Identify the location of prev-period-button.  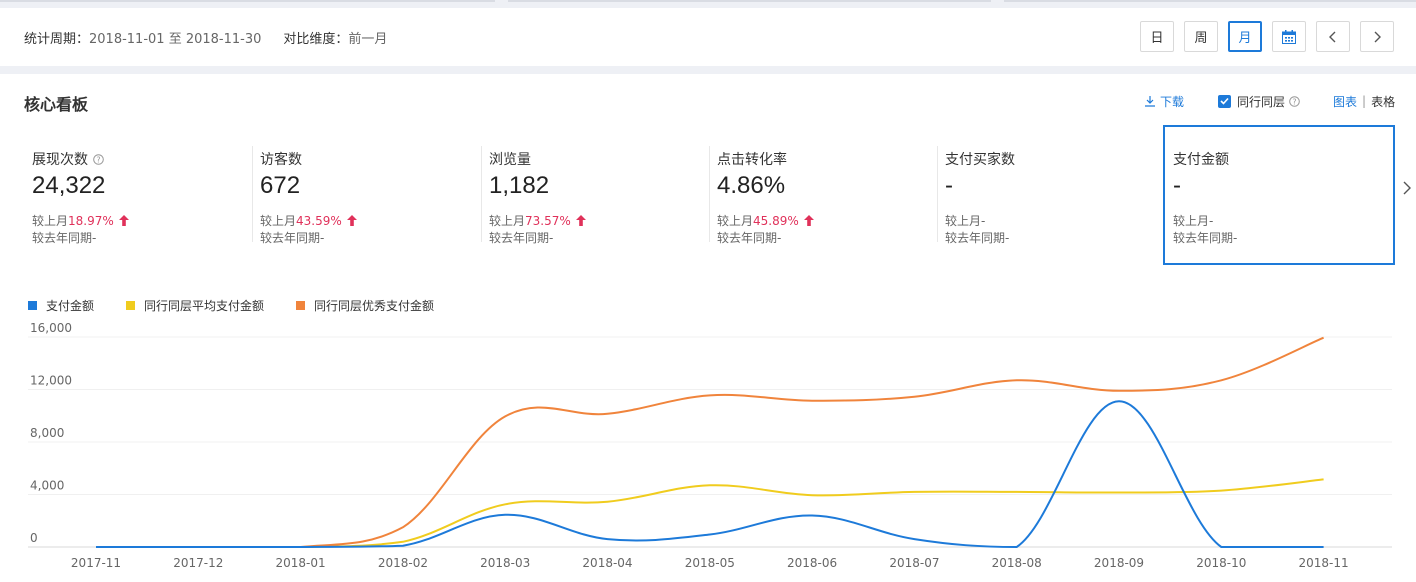
(1333, 36).